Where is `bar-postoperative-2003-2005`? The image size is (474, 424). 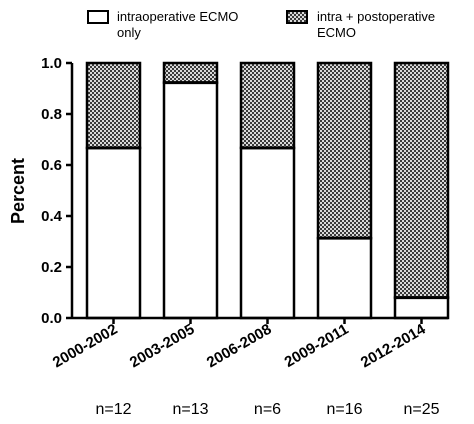
bar-postoperative-2003-2005 is located at coordinates (190, 72).